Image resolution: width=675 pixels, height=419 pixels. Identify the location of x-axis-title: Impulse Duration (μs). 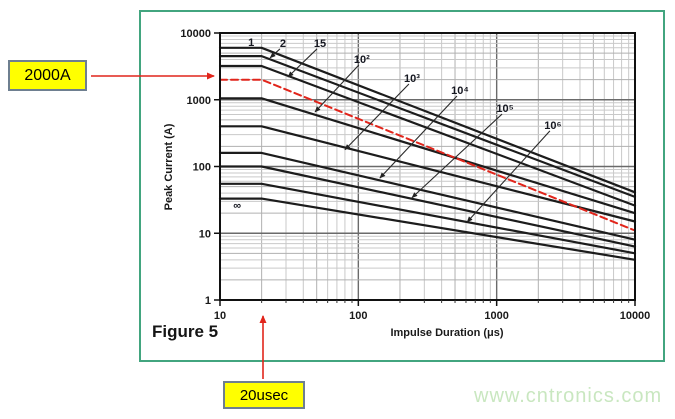
(446, 333).